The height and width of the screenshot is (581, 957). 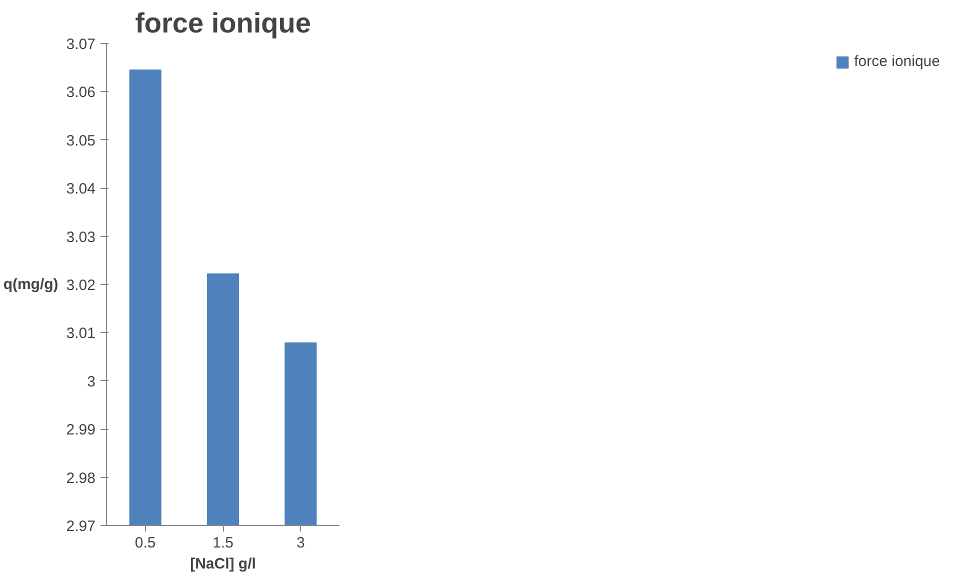 What do you see at coordinates (223, 564) in the screenshot?
I see `x-axis-title: [NaCl] g/l` at bounding box center [223, 564].